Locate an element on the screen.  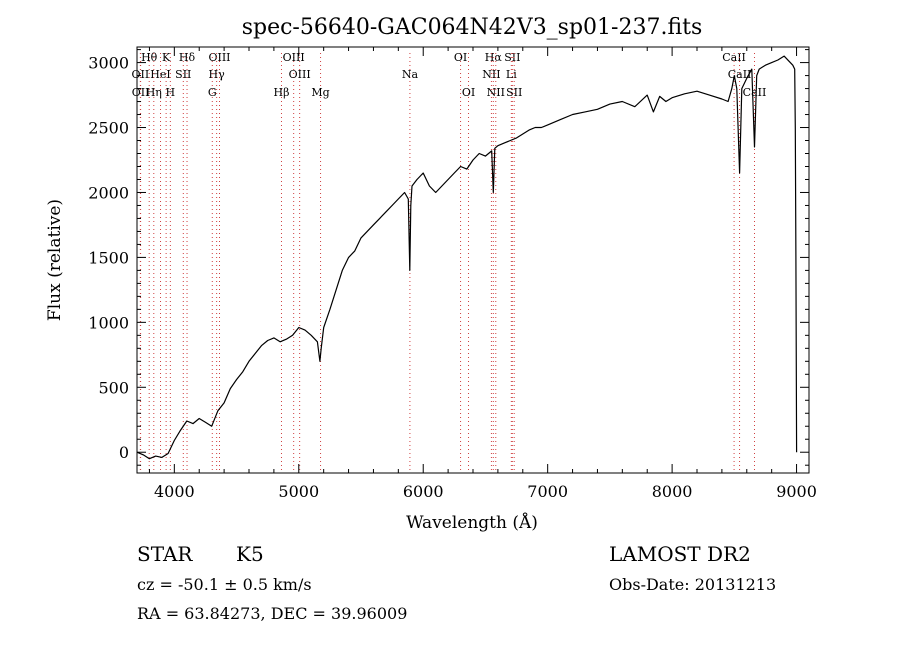
y-tick-label: 0 is located at coordinates (124, 452).